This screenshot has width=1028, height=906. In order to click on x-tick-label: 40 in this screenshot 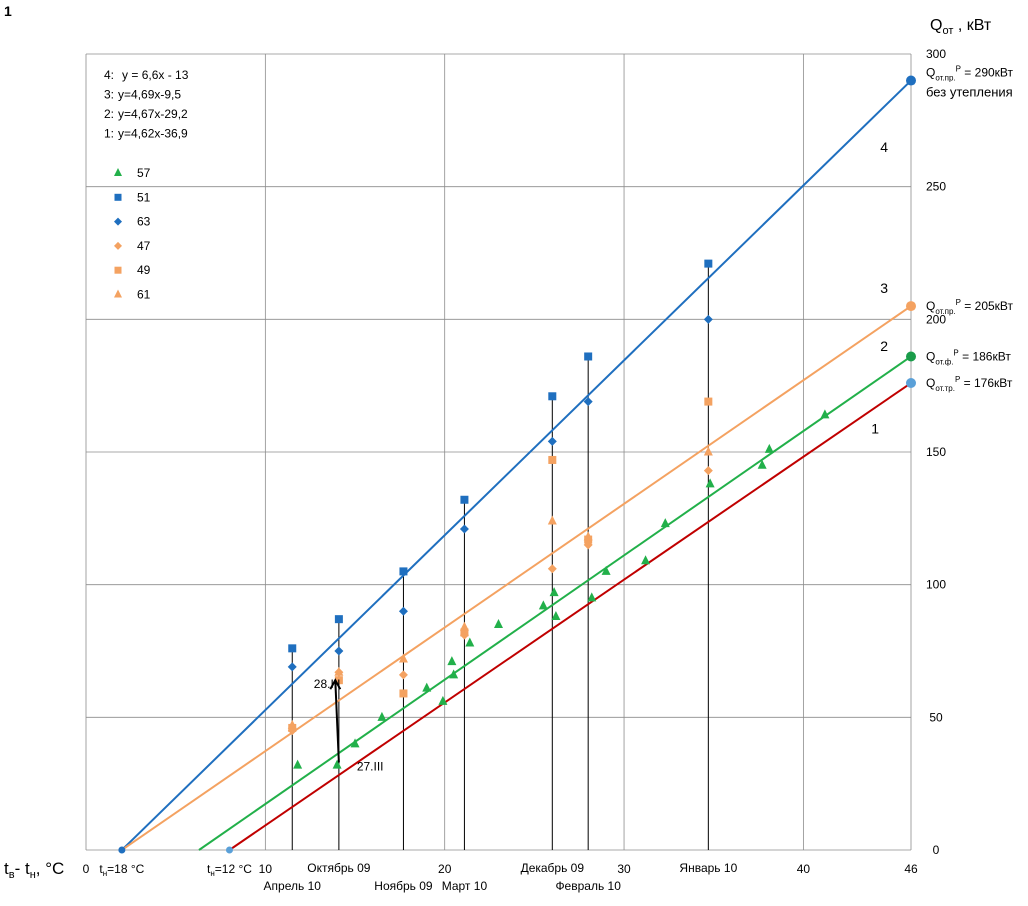, I will do `click(804, 869)`.